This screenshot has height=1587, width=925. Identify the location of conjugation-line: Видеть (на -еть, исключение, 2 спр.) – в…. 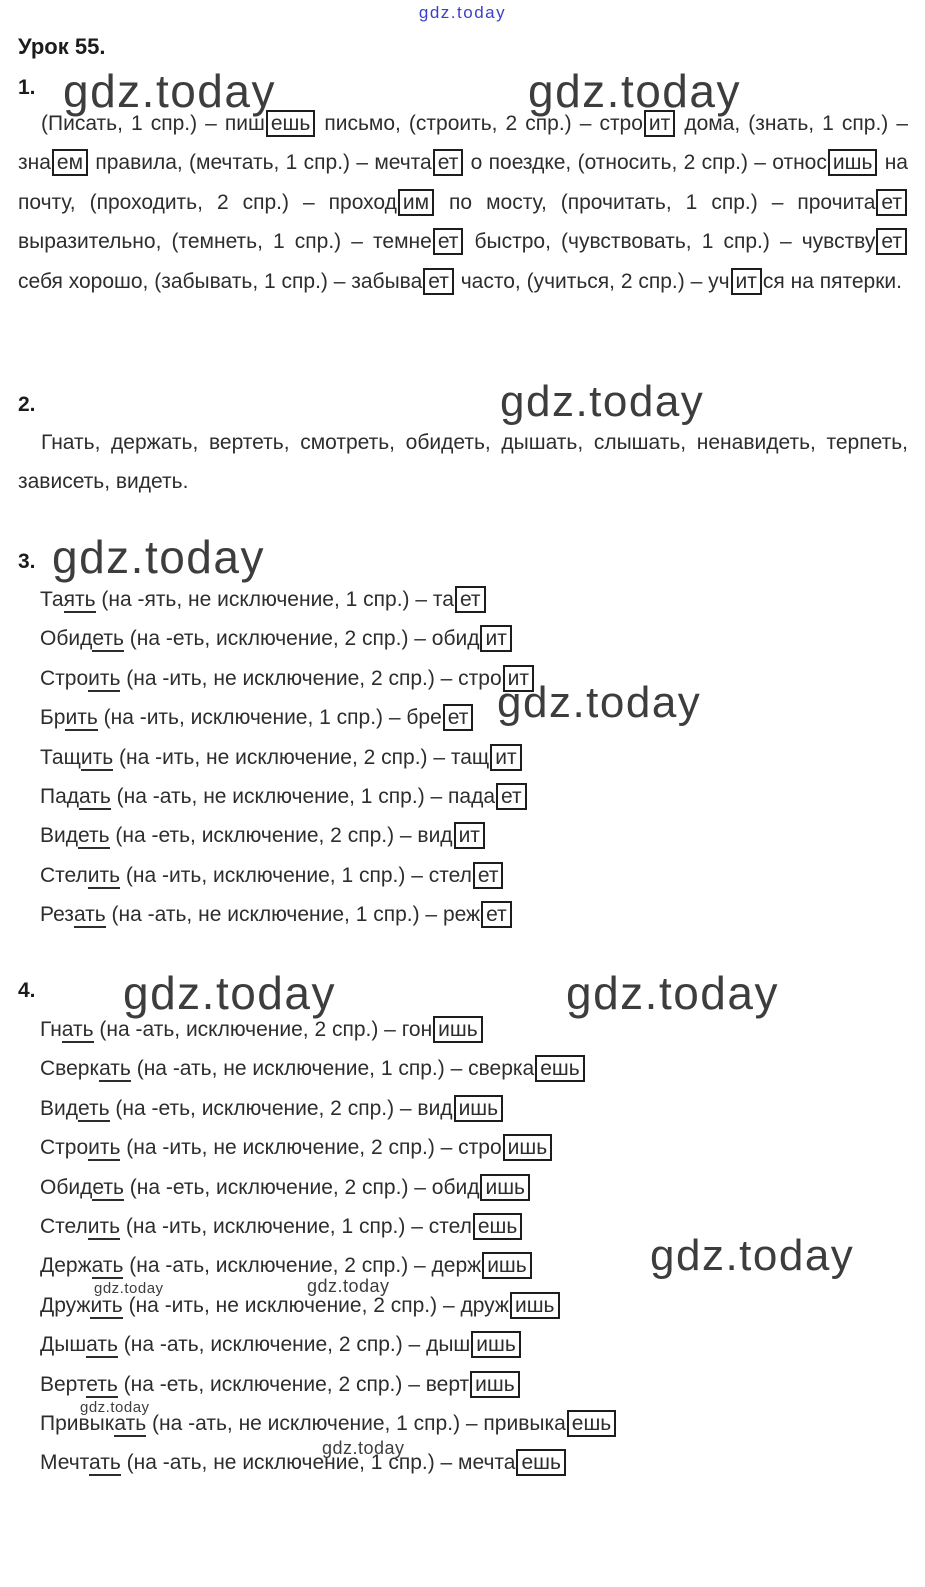
(287, 835).